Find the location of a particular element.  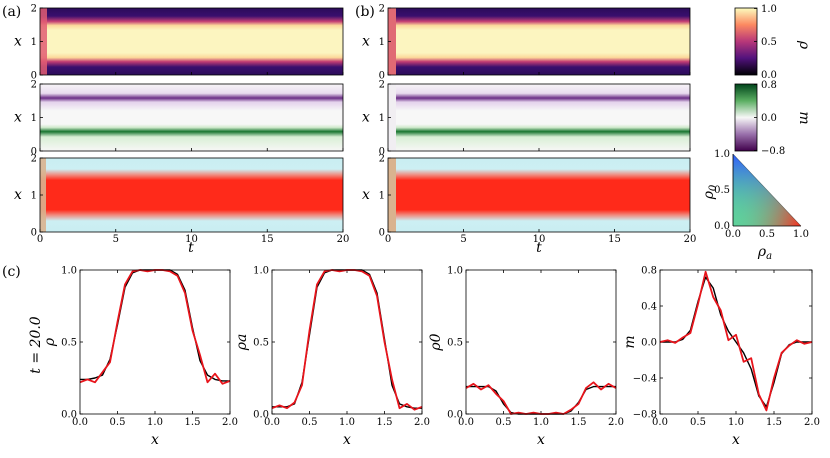

heatmap-xlabel-right: t is located at coordinates (539, 248).